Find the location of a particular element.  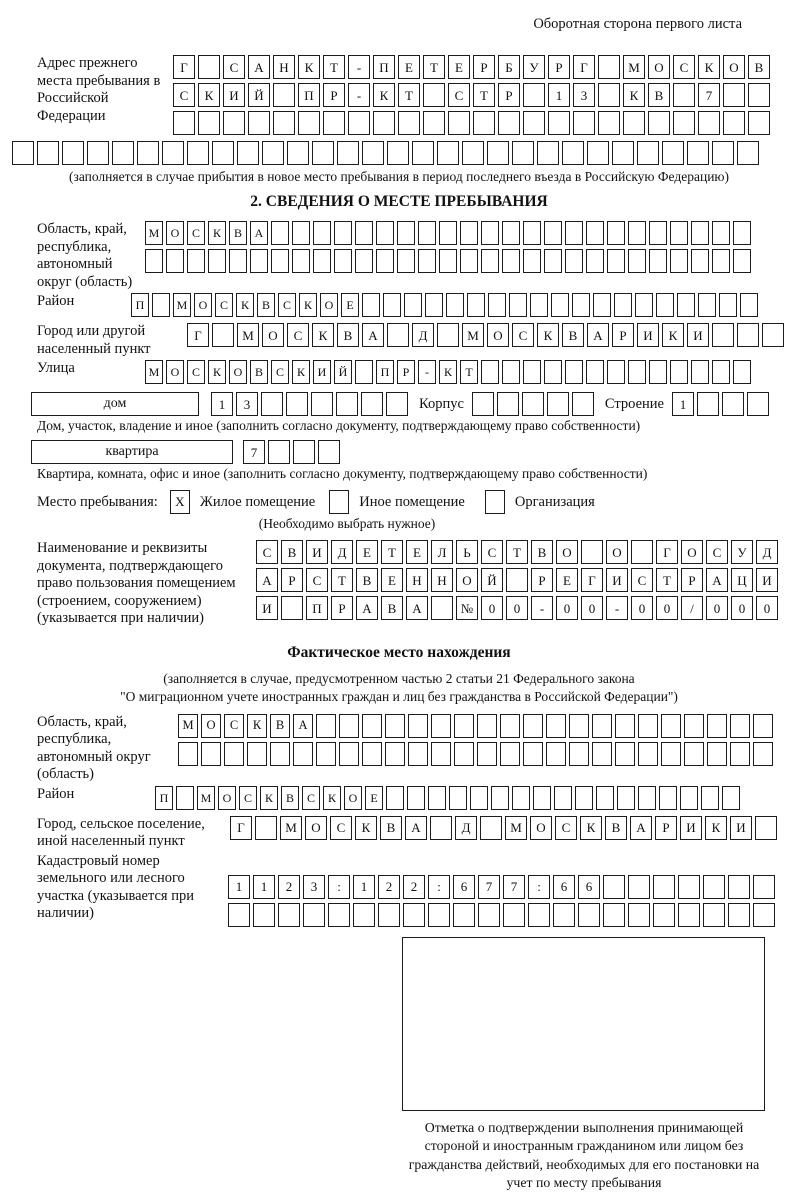

char-cell: Л is located at coordinates (442, 552).